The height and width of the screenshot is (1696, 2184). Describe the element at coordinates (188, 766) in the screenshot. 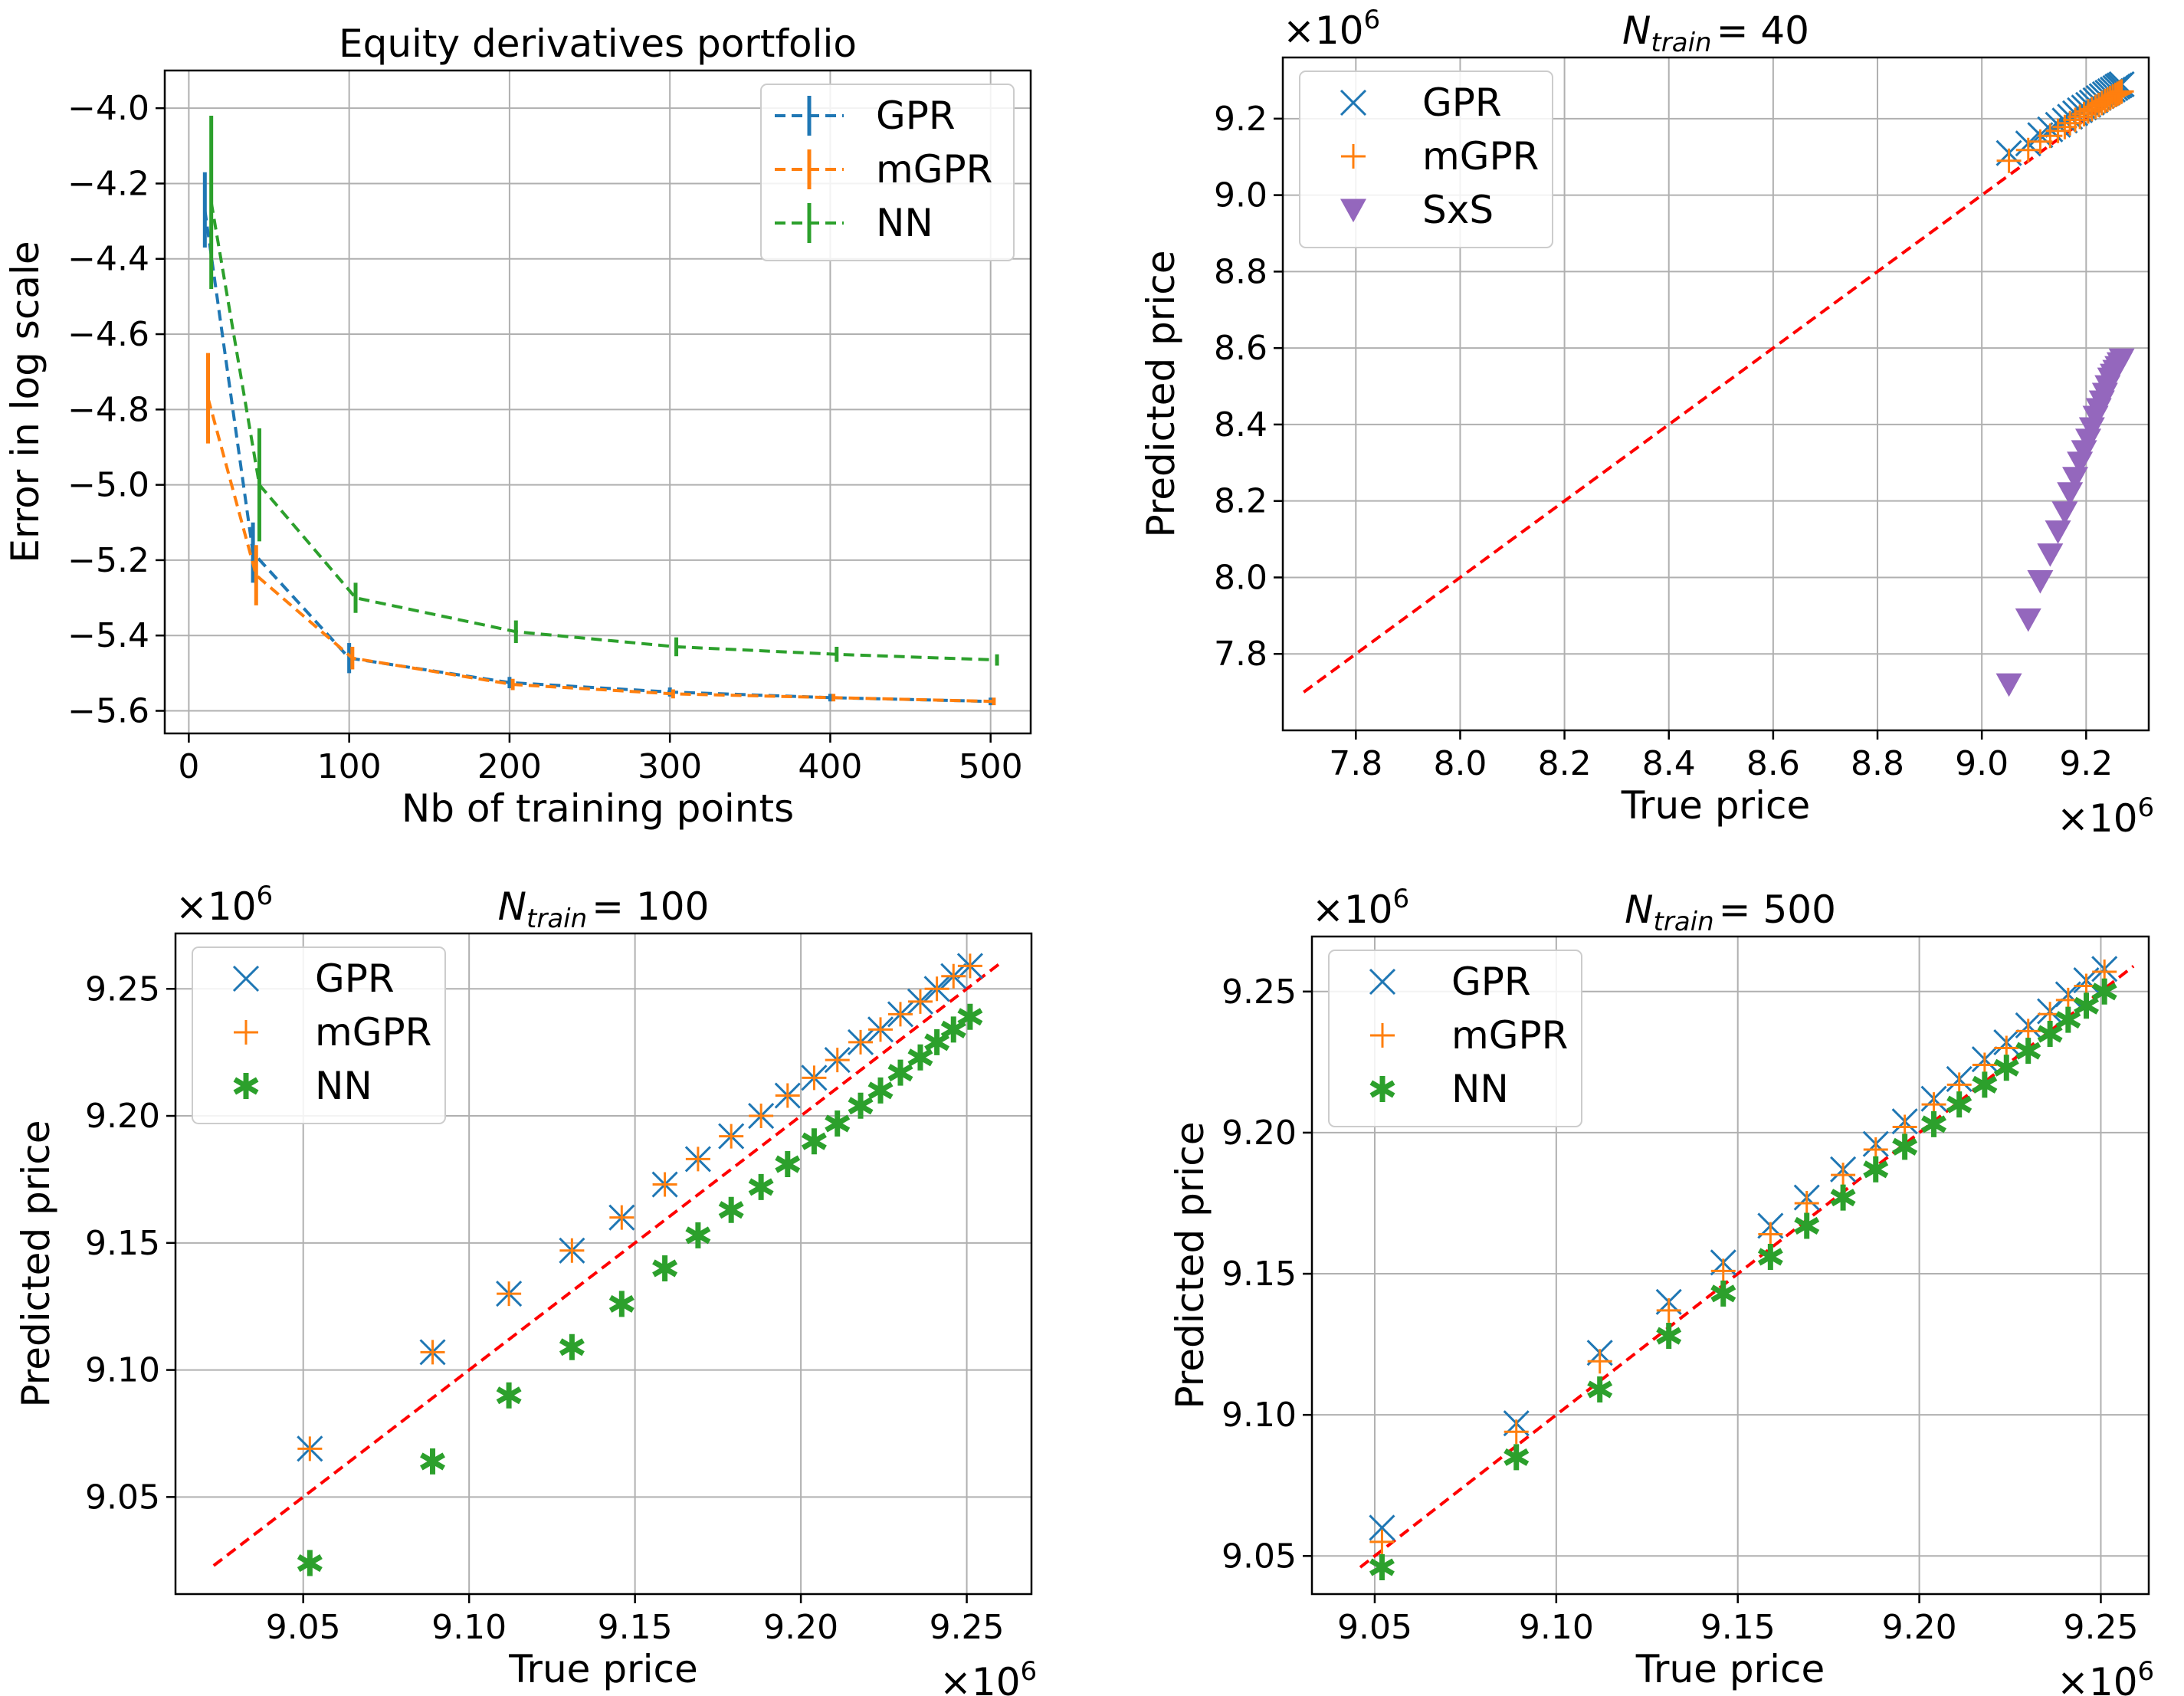

I see `x-tick-label: 0` at that location.